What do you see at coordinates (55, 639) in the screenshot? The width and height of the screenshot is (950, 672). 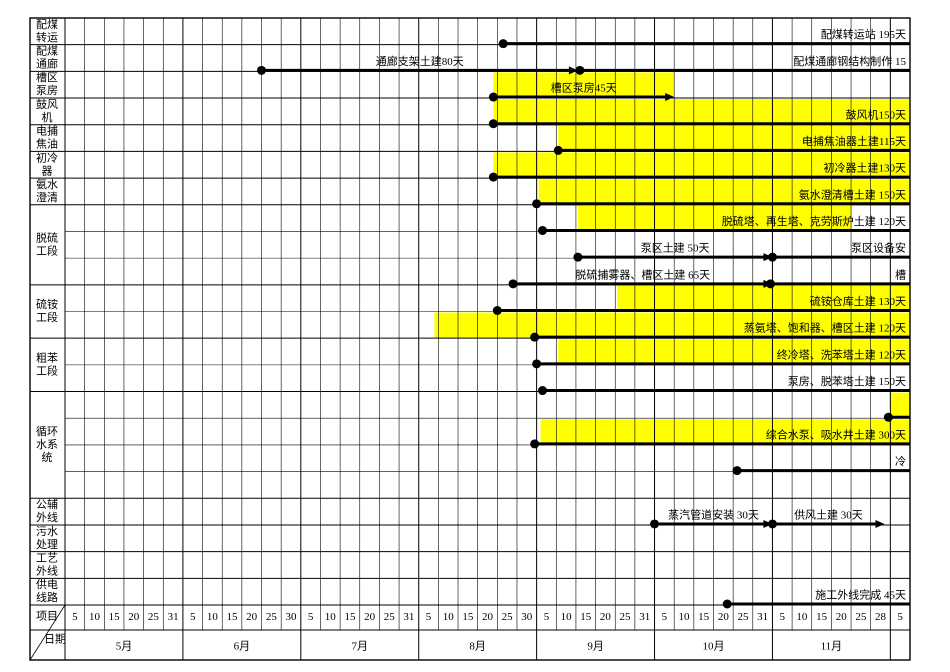 I see `header-date: 日期` at bounding box center [55, 639].